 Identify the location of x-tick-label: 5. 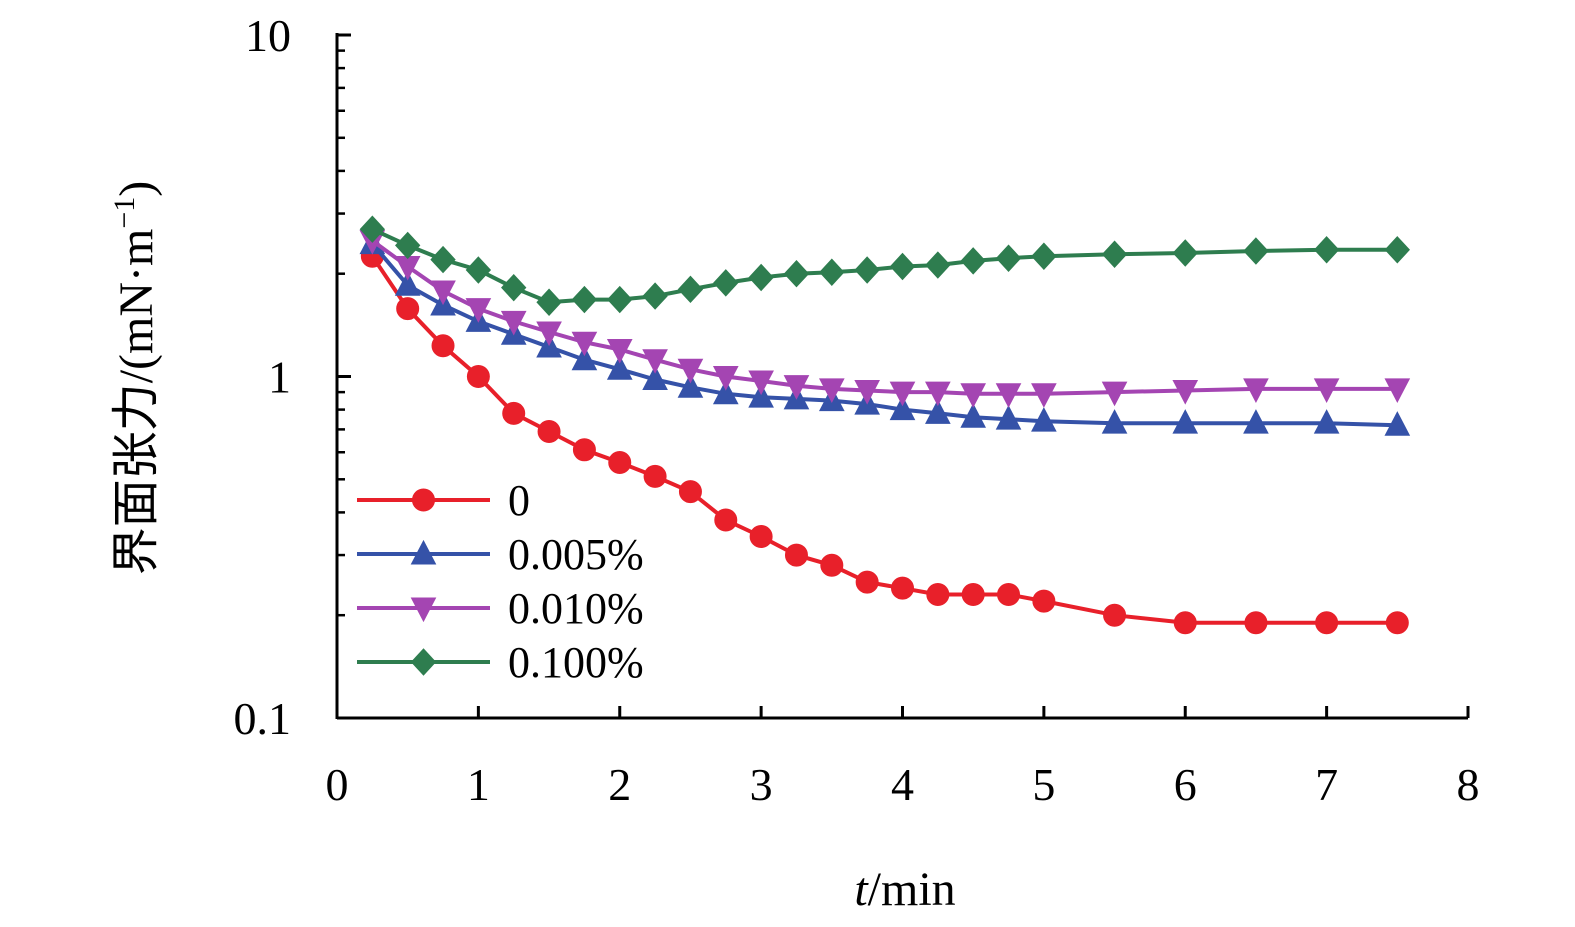
(1043, 784).